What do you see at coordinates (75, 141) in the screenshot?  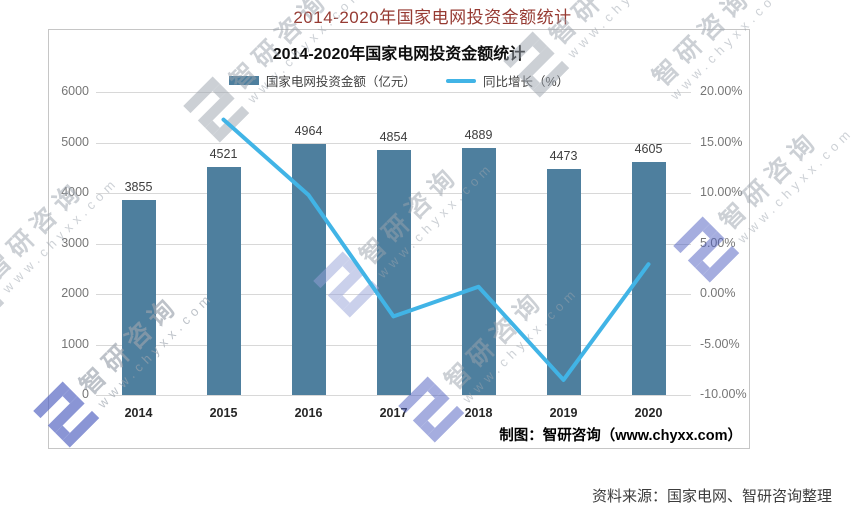 I see `y-axis-left-label: 5000` at bounding box center [75, 141].